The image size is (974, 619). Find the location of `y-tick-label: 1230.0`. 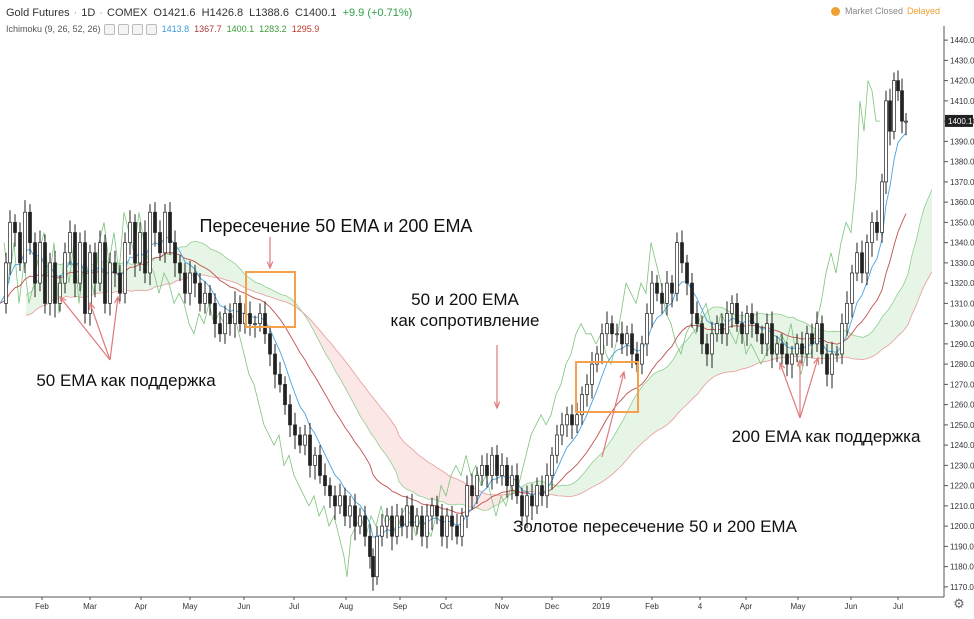

y-tick-label: 1230.0 is located at coordinates (962, 465).